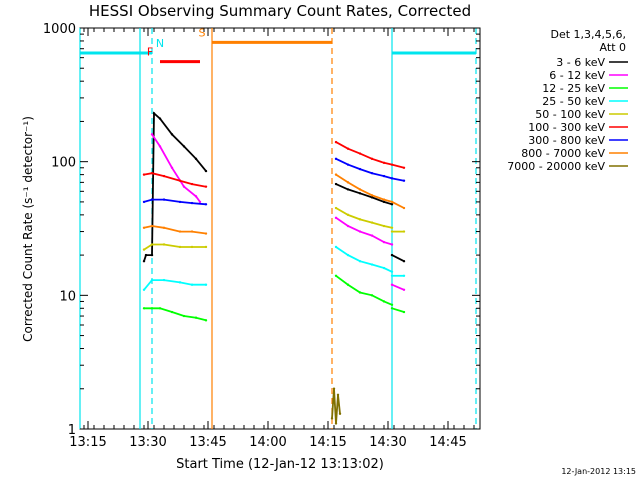 The width and height of the screenshot is (640, 480). What do you see at coordinates (63, 163) in the screenshot?
I see `y-tick-label: 100` at bounding box center [63, 163].